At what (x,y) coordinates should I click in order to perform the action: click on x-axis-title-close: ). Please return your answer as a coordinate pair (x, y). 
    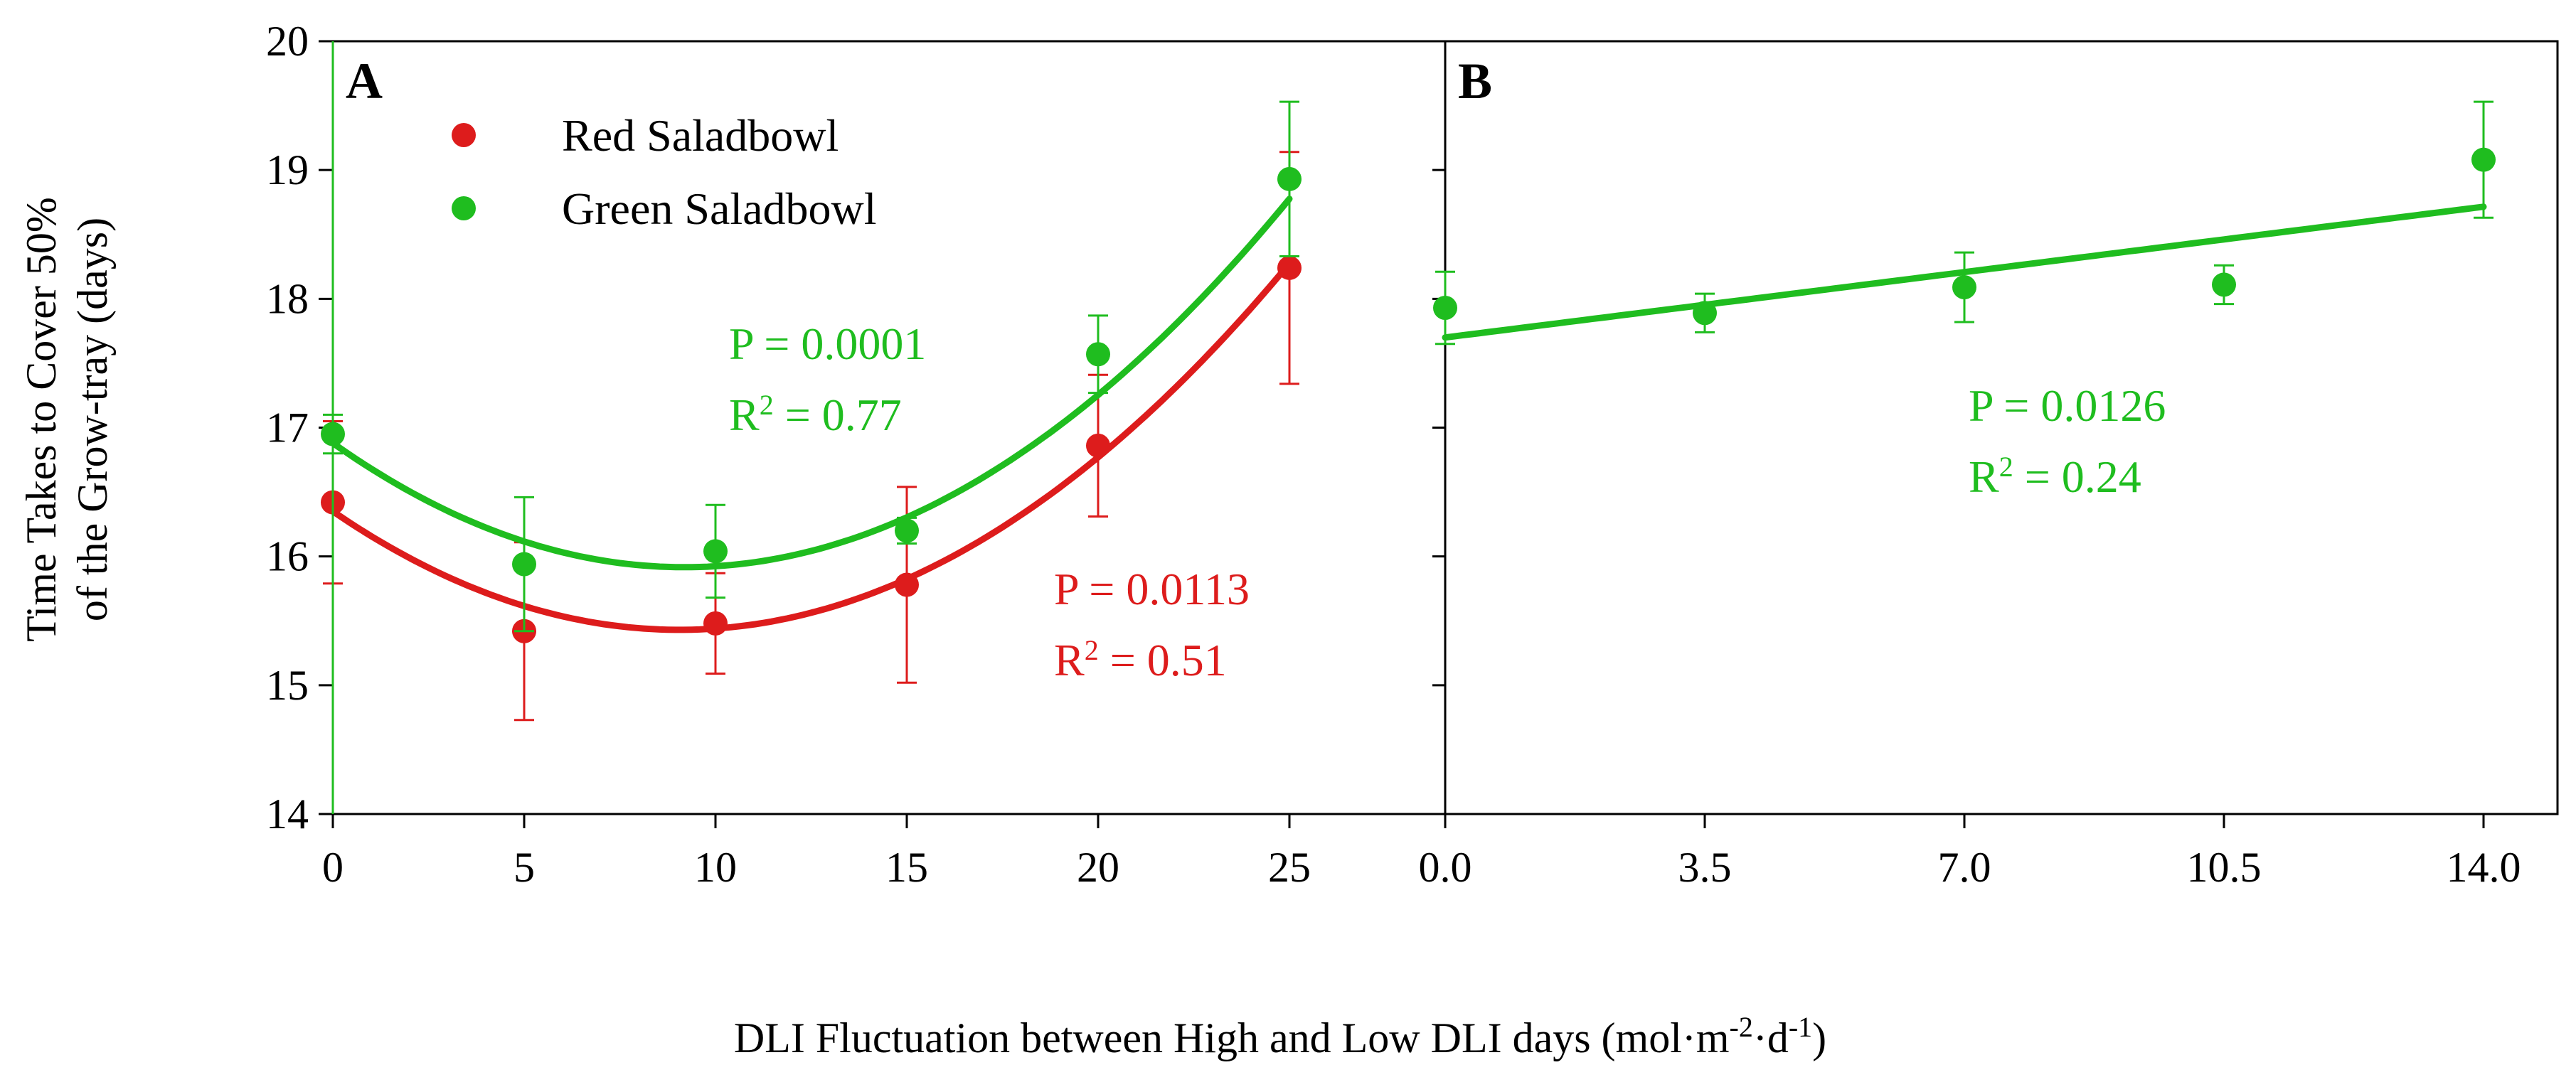
    Looking at the image, I should click on (1819, 1038).